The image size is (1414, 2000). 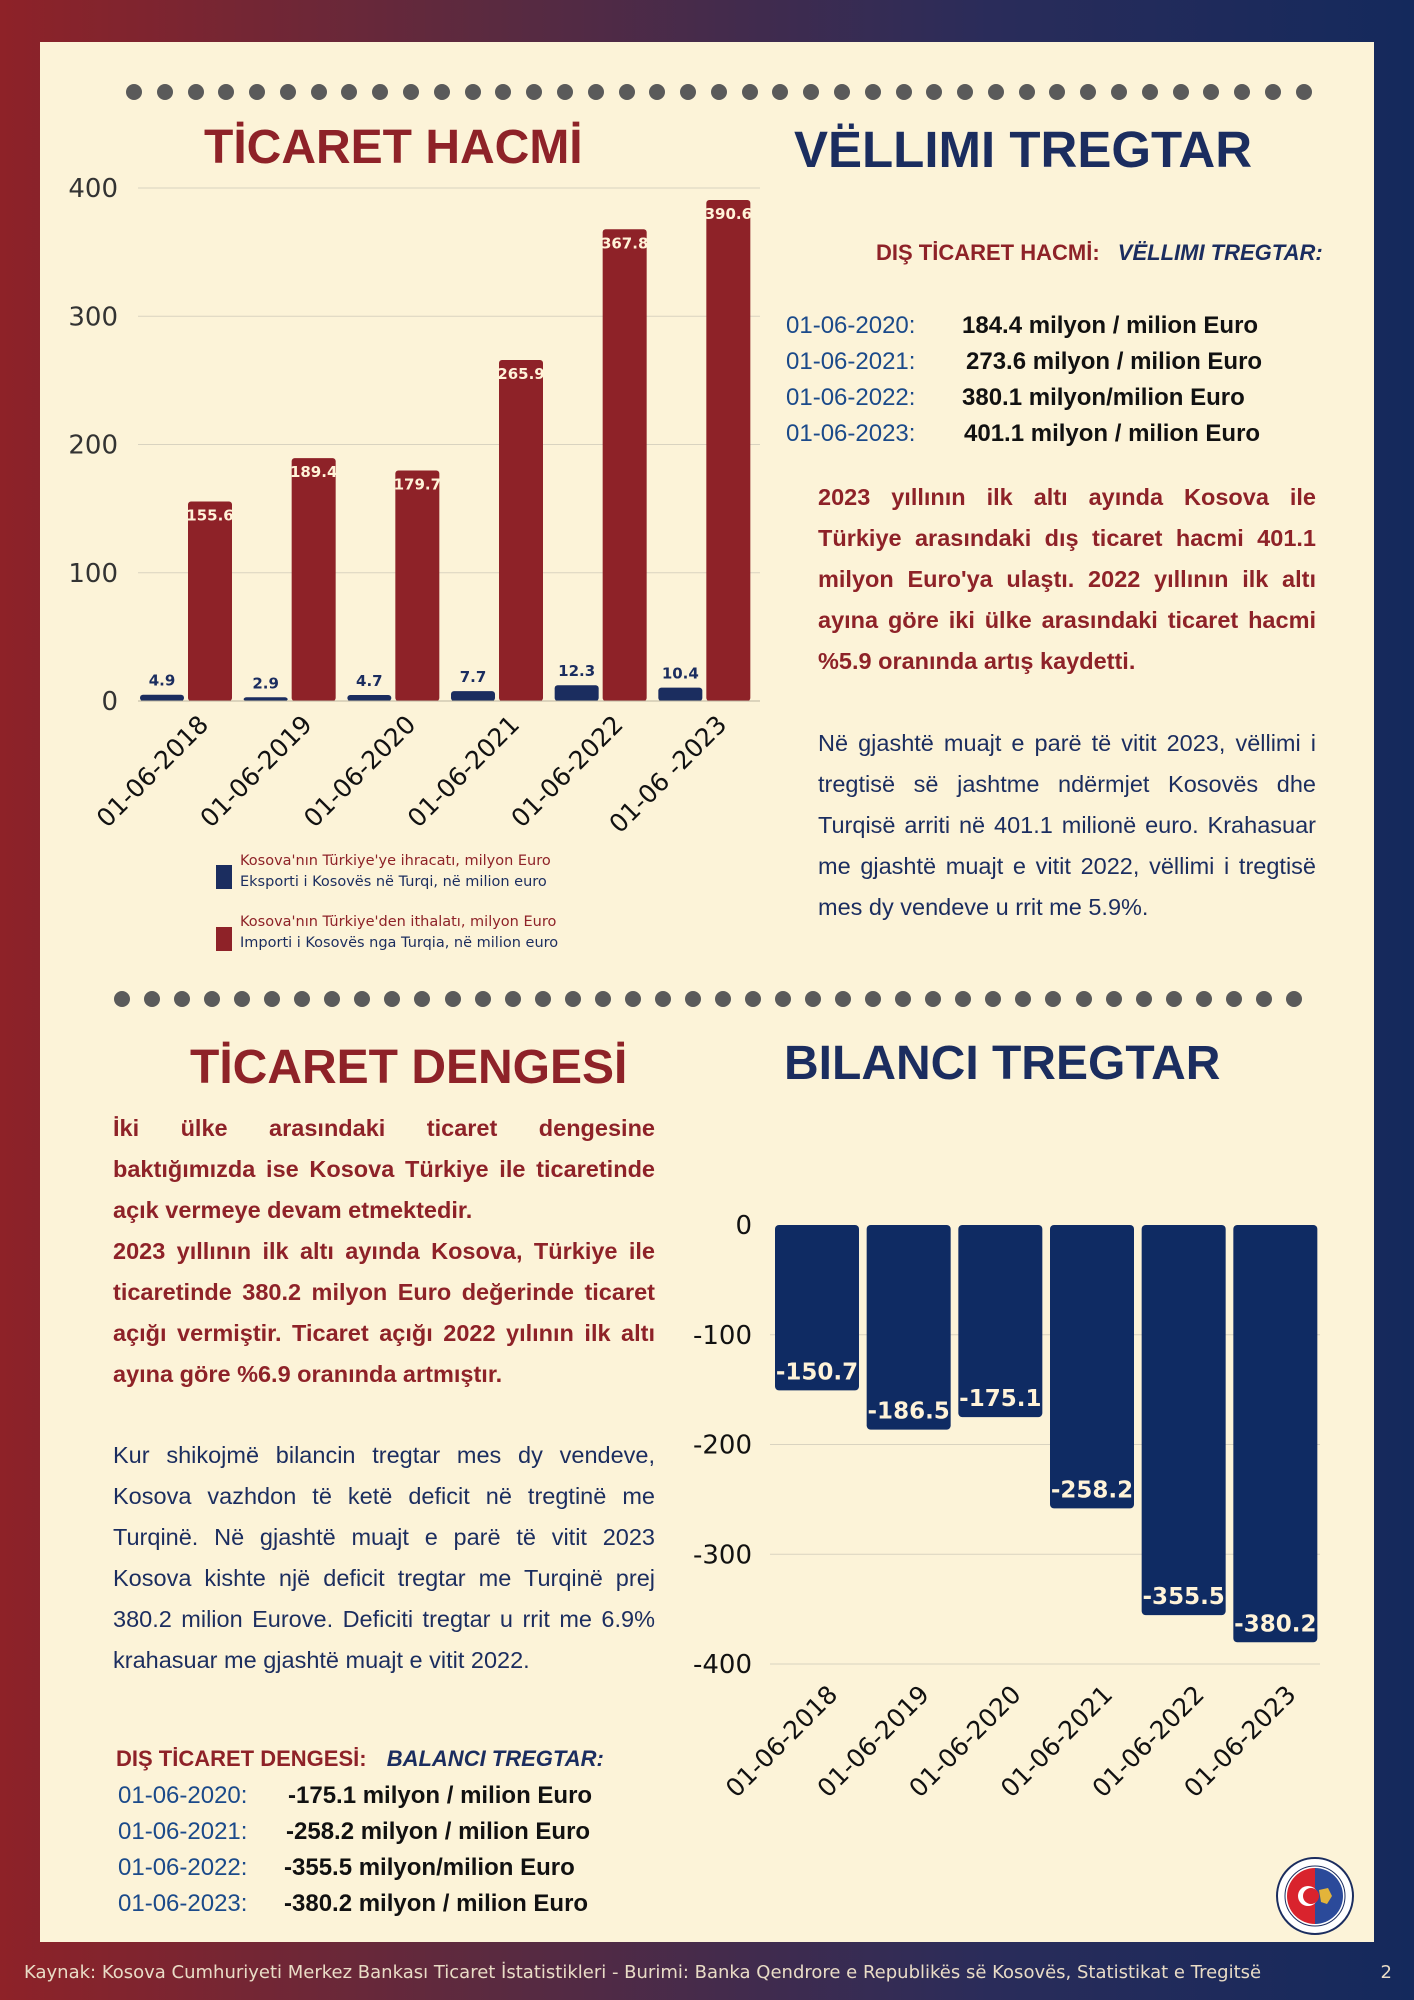 What do you see at coordinates (438, 1831) in the screenshot?
I see `balance-kv-value: -258.2 milyon / milion Euro` at bounding box center [438, 1831].